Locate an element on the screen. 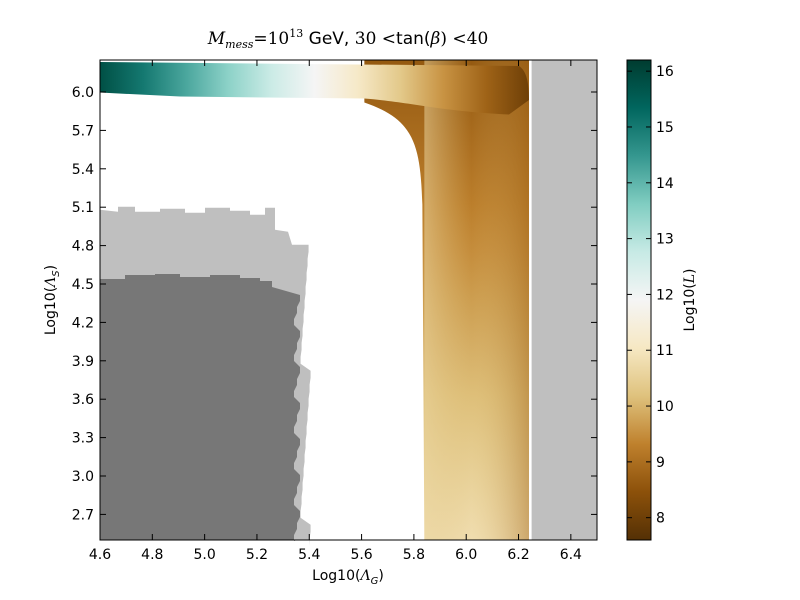  y-label-pre: Log10( is located at coordinates (51, 311).